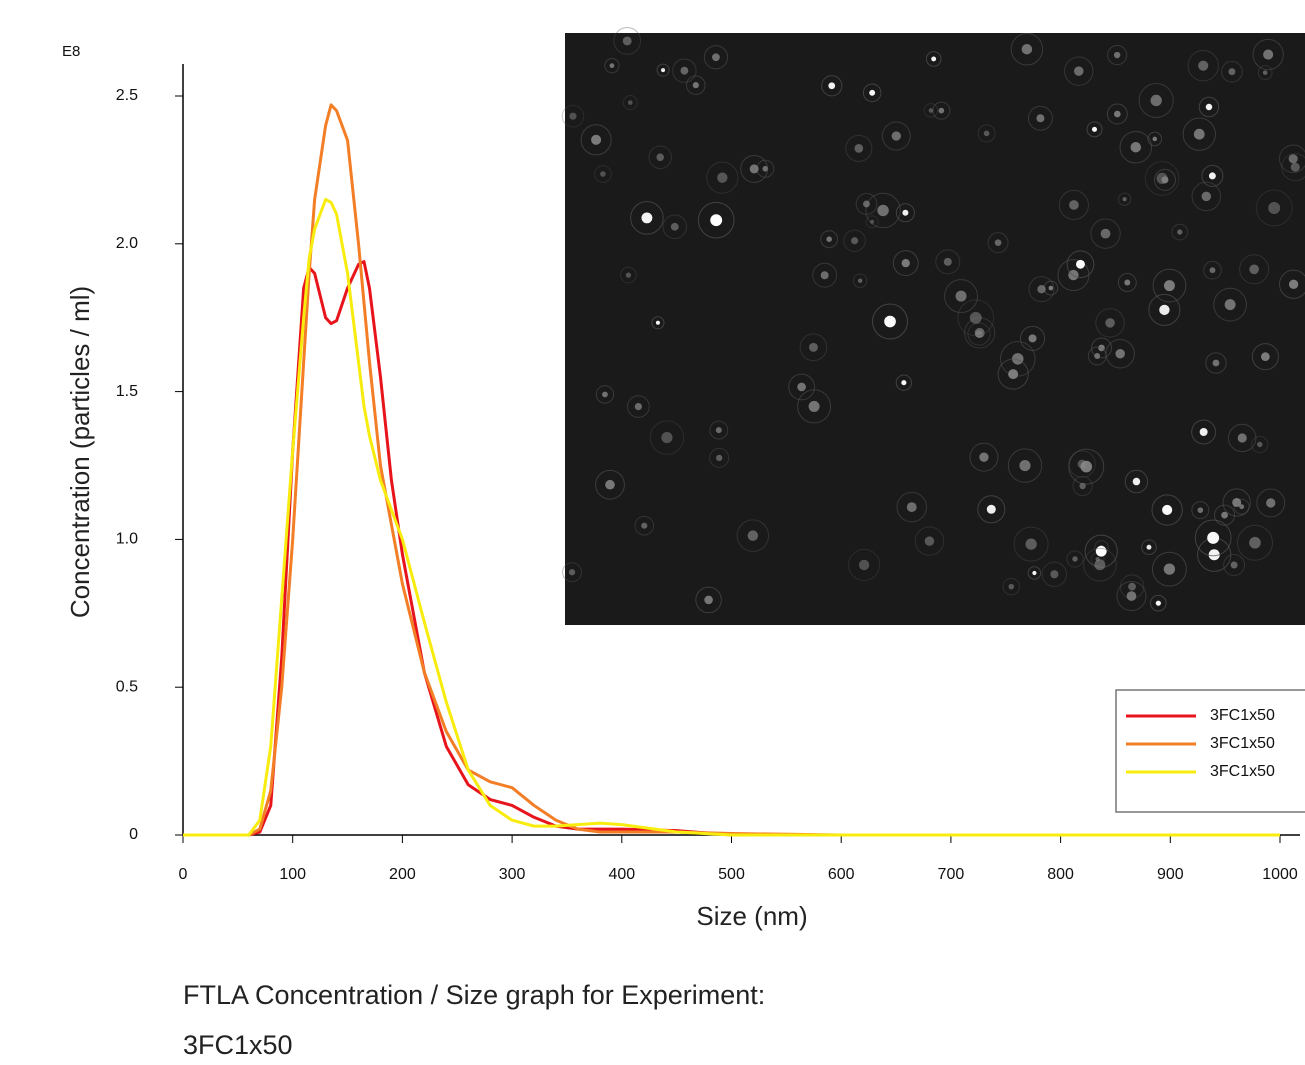  I want to click on x-tick-label: 900, so click(1170, 874).